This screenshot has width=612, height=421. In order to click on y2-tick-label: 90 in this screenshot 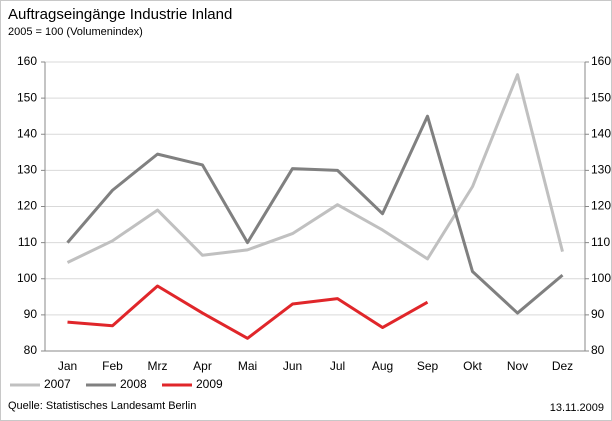, I will do `click(598, 314)`.